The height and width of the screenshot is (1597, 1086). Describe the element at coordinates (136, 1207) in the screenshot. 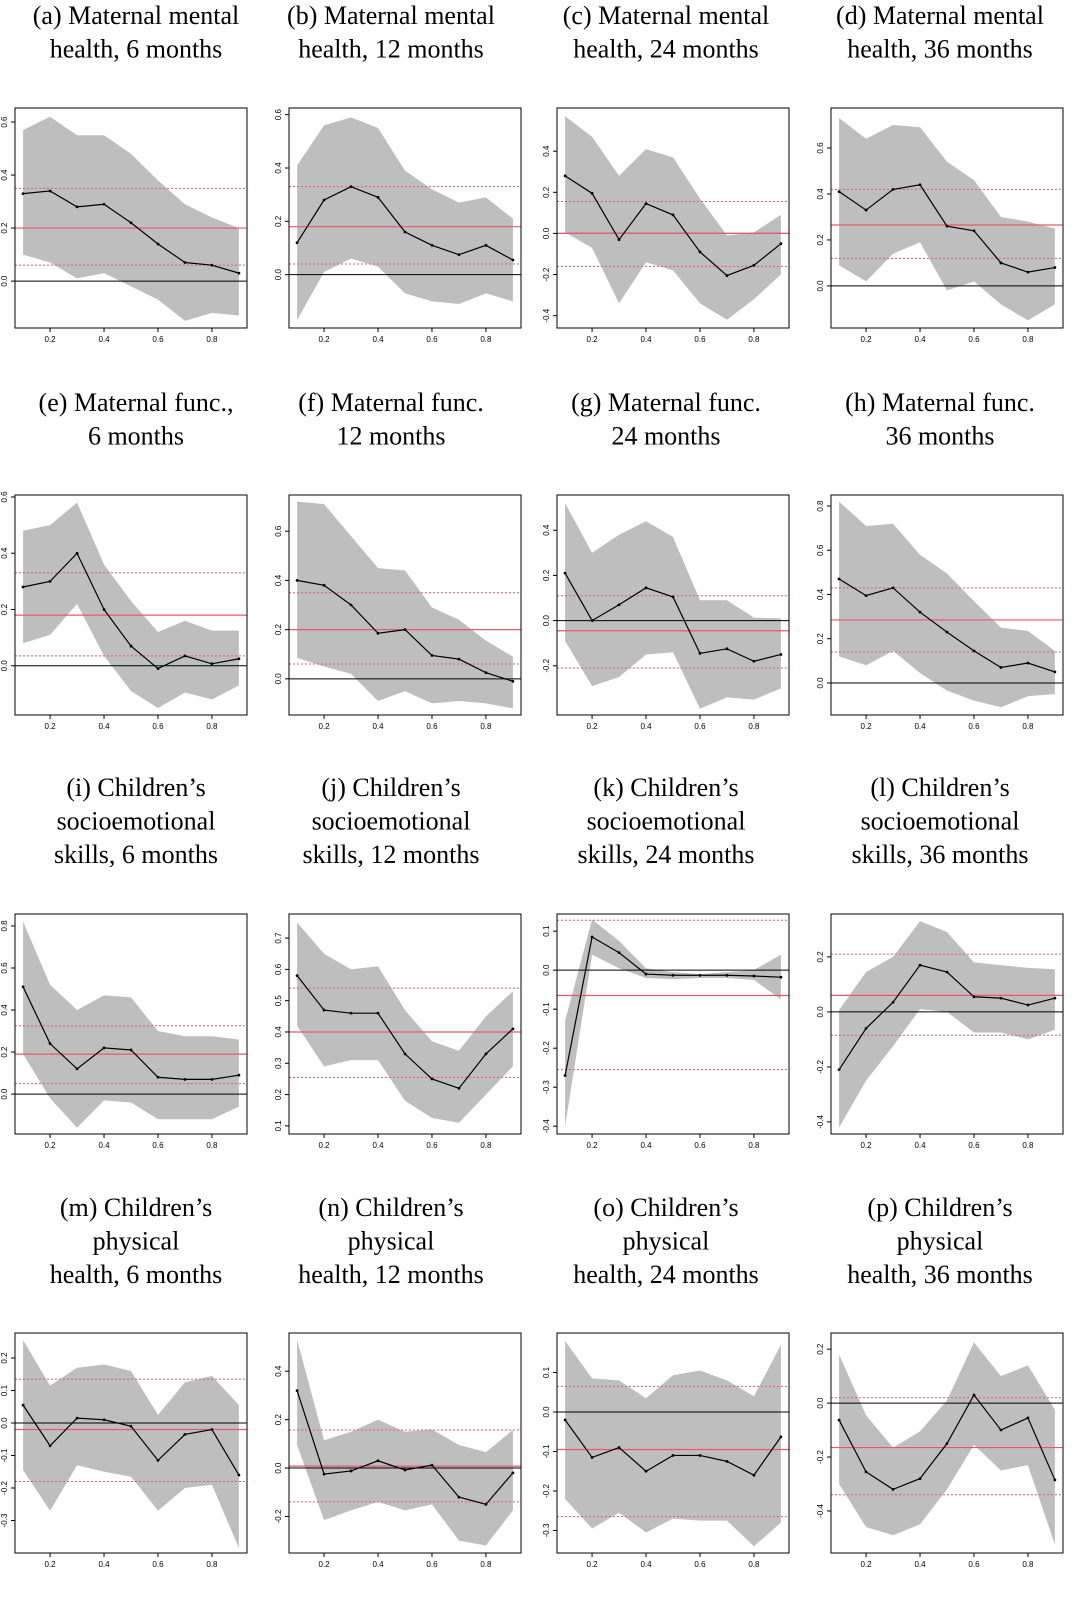

I see `panel-title: (m) Children’s` at that location.